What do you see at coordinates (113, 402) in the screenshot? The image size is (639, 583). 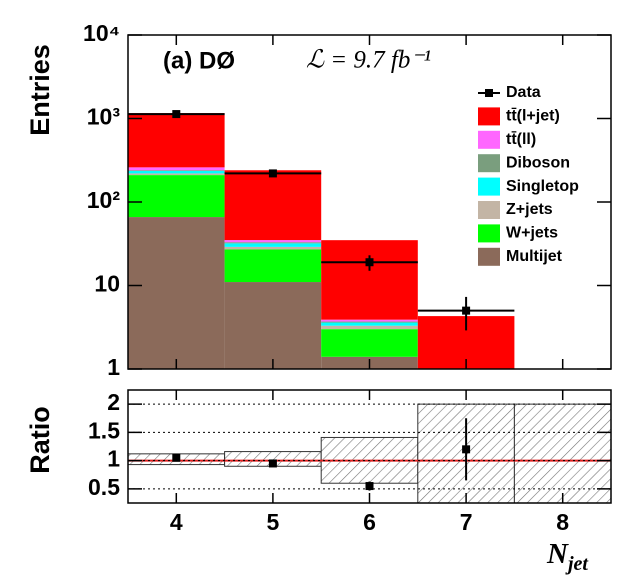 I see `y-tick-label: 2` at bounding box center [113, 402].